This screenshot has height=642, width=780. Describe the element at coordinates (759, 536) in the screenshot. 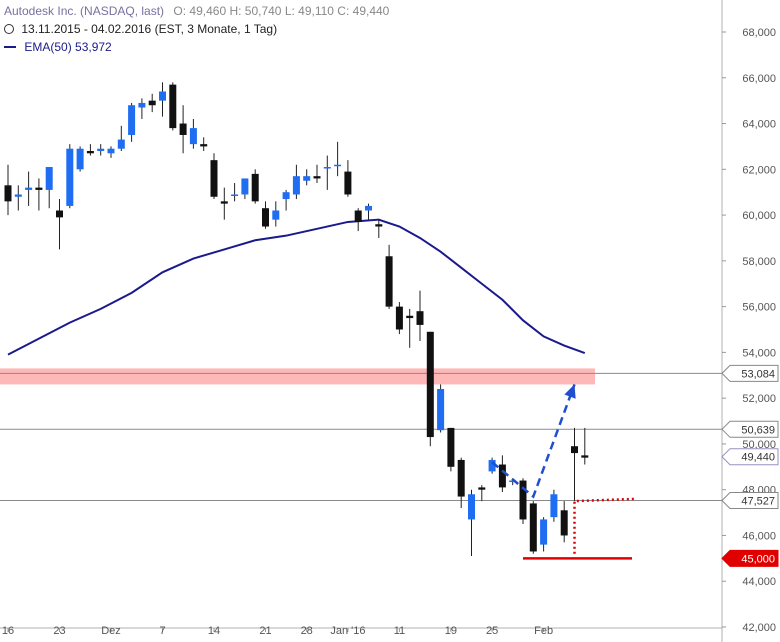

I see `y-tick-label: 46,000` at that location.